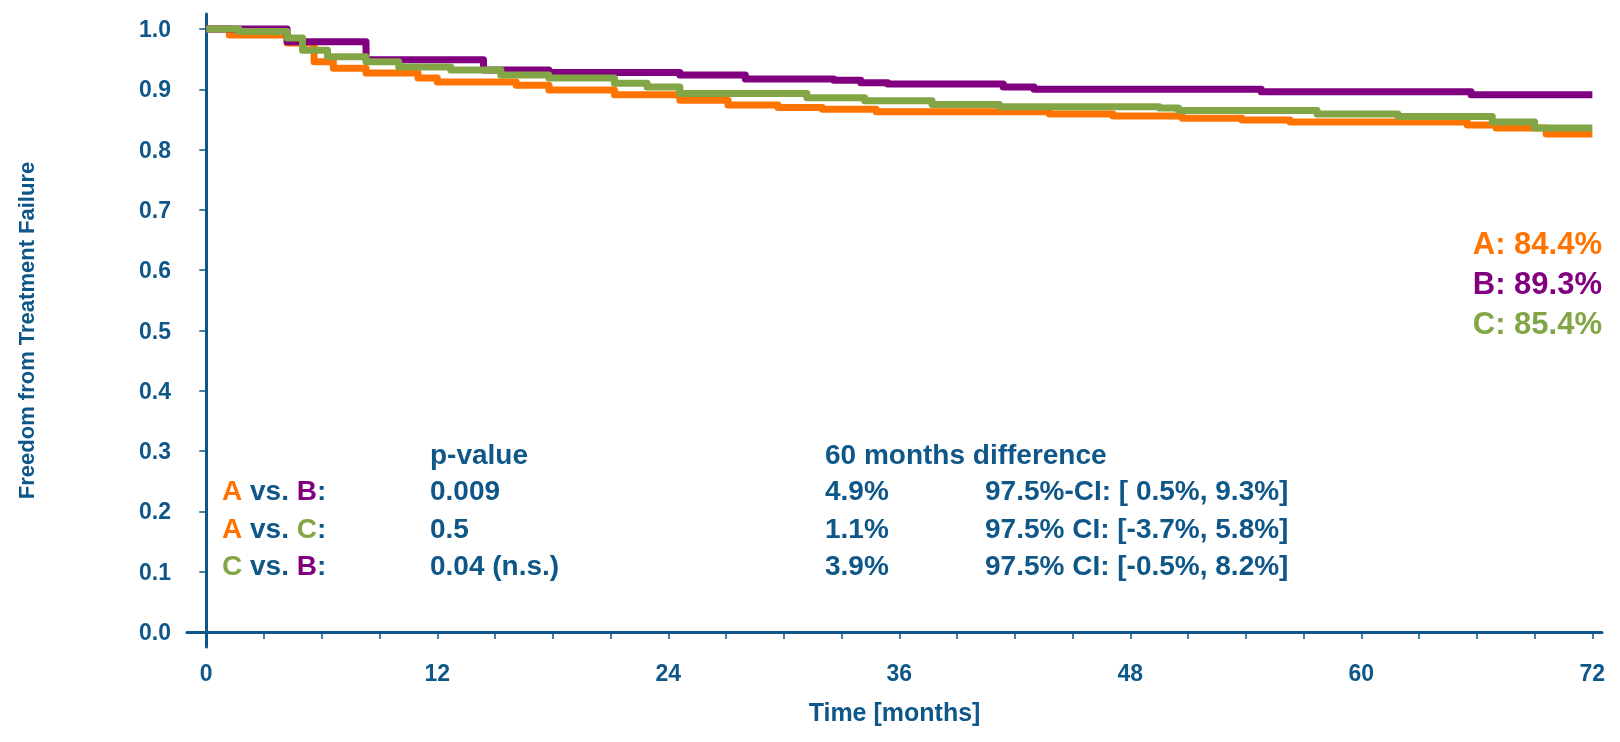 Image resolution: width=1620 pixels, height=742 pixels. What do you see at coordinates (495, 565) in the screenshot?
I see `annotation: 0.04 (n.s.)` at bounding box center [495, 565].